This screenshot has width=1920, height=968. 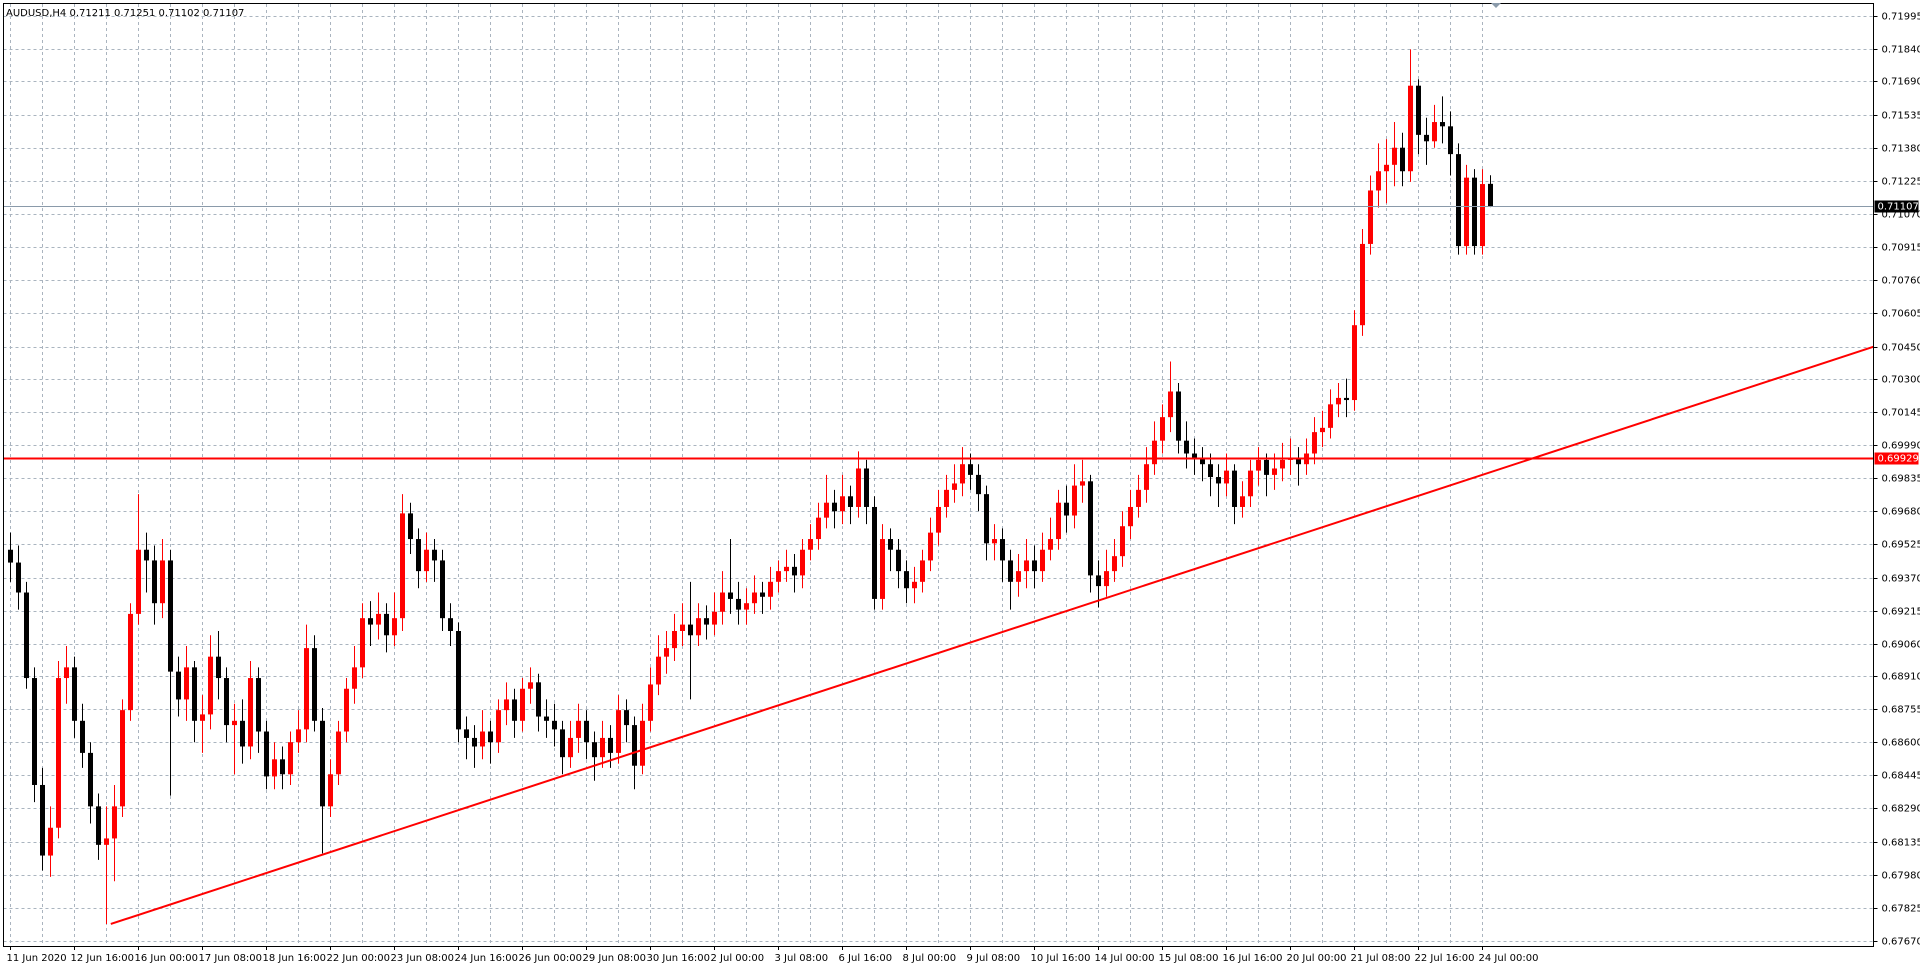 I want to click on x-tick-label: 22 Jul 16:00, so click(x=1445, y=958).